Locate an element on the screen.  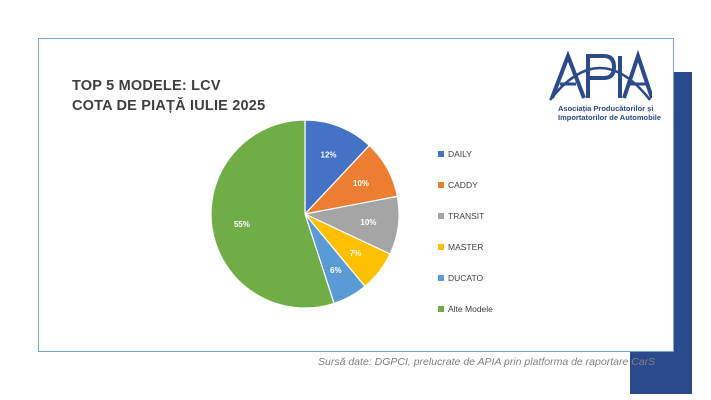
legend-item-caddy: CADDY is located at coordinates (465, 184).